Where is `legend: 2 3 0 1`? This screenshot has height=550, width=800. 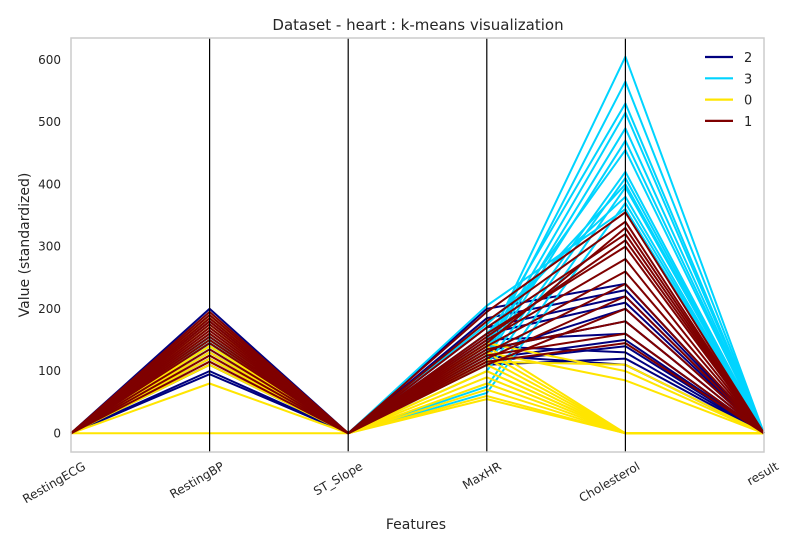
legend: 2 3 0 1 is located at coordinates (728, 90).